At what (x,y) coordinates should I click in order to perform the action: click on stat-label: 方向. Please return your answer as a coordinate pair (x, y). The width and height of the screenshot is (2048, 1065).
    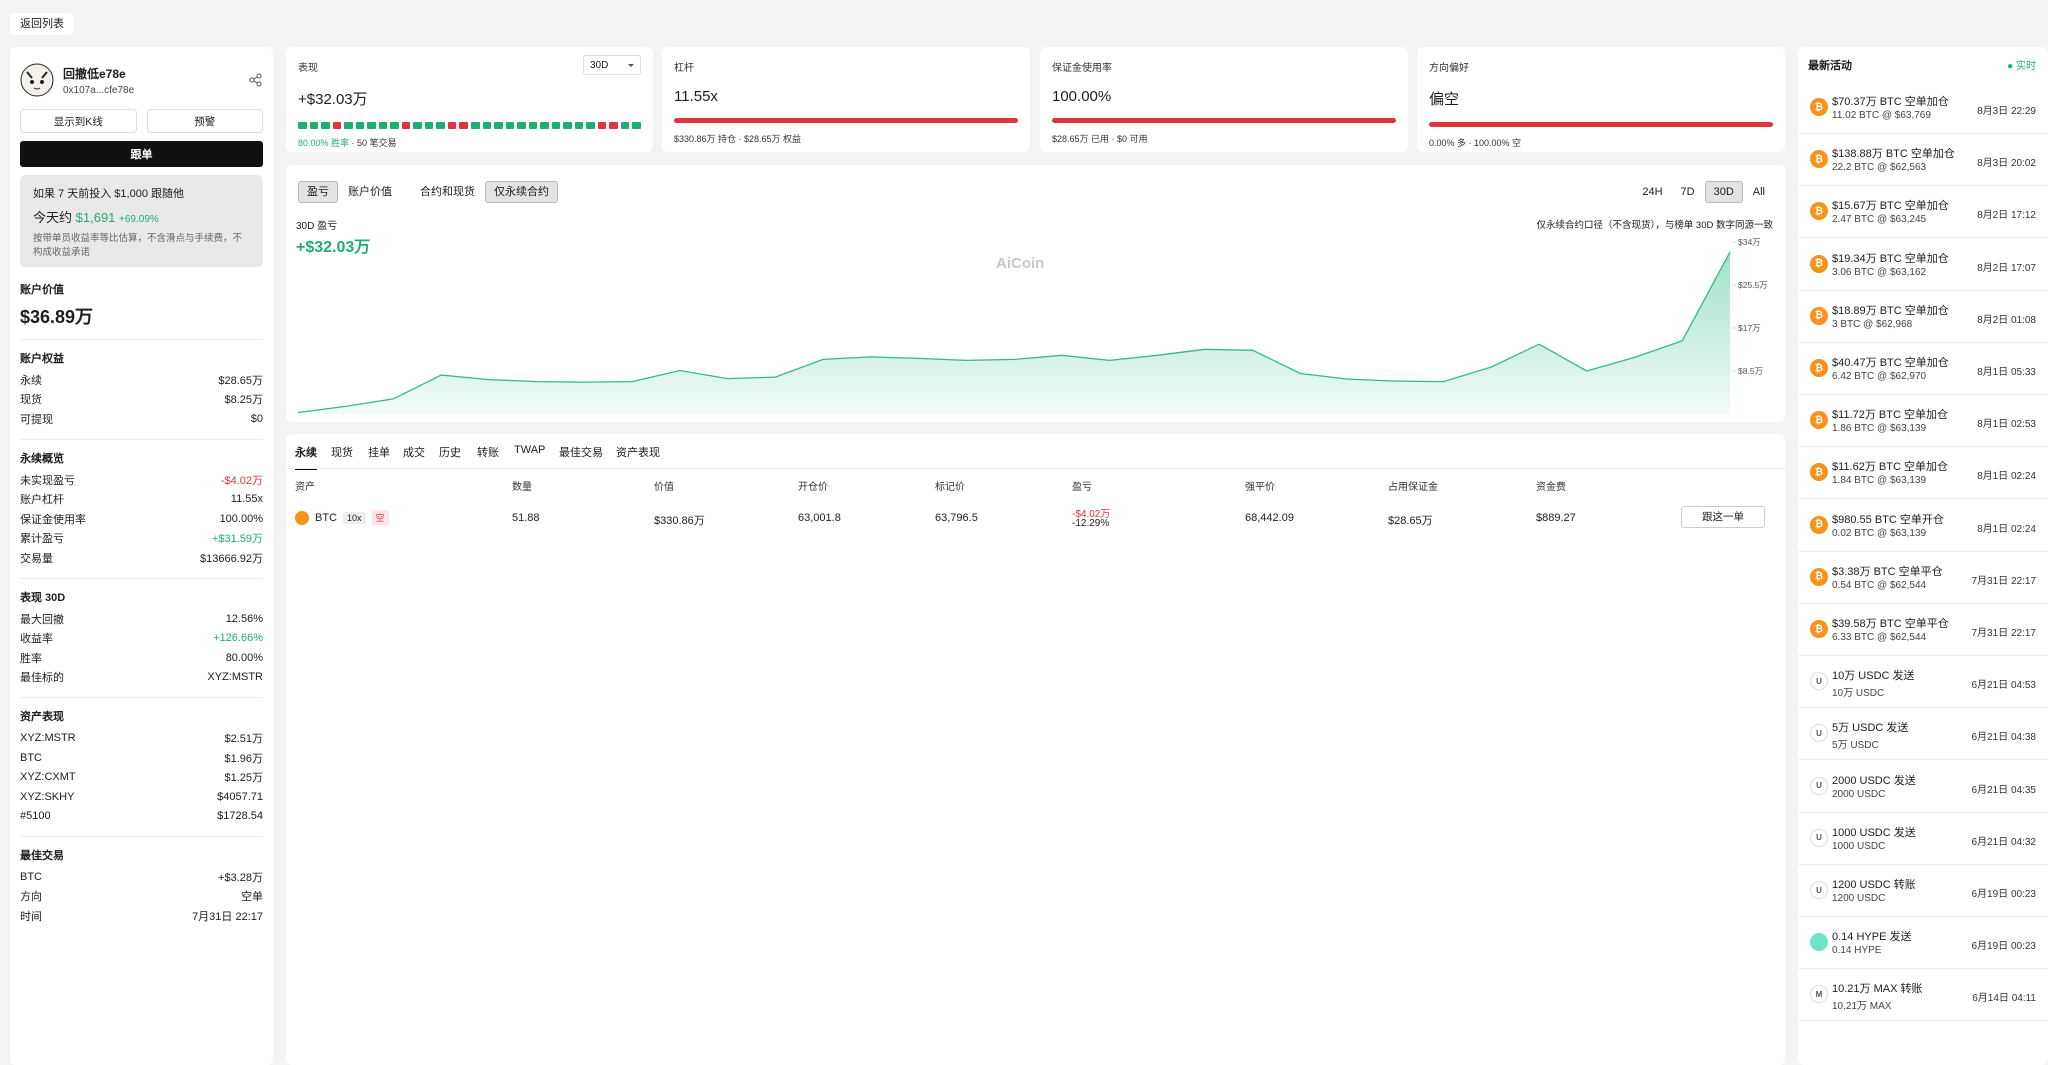
    Looking at the image, I should click on (31, 897).